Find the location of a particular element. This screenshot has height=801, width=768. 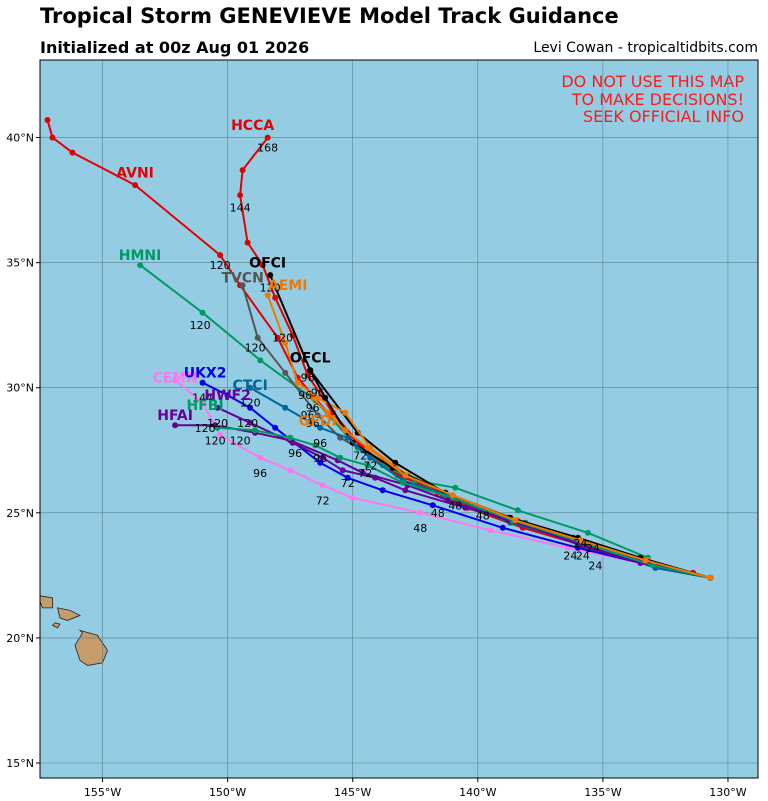

hour-label: 144 is located at coordinates (240, 208).